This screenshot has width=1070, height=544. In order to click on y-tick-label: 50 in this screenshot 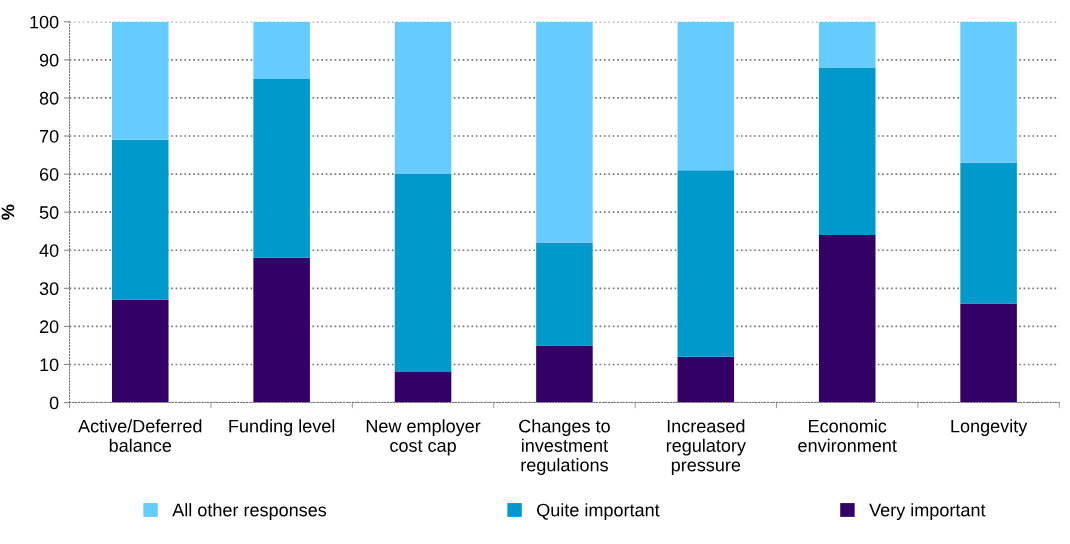, I will do `click(49, 212)`.